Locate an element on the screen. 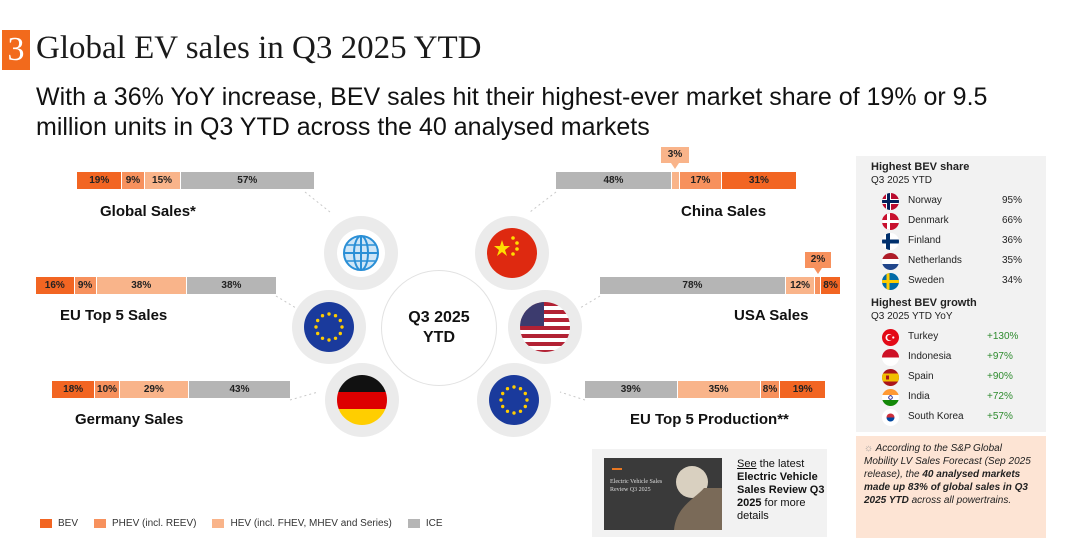 This screenshot has width=1080, height=550. legend-label-ice: ICE is located at coordinates (434, 523).